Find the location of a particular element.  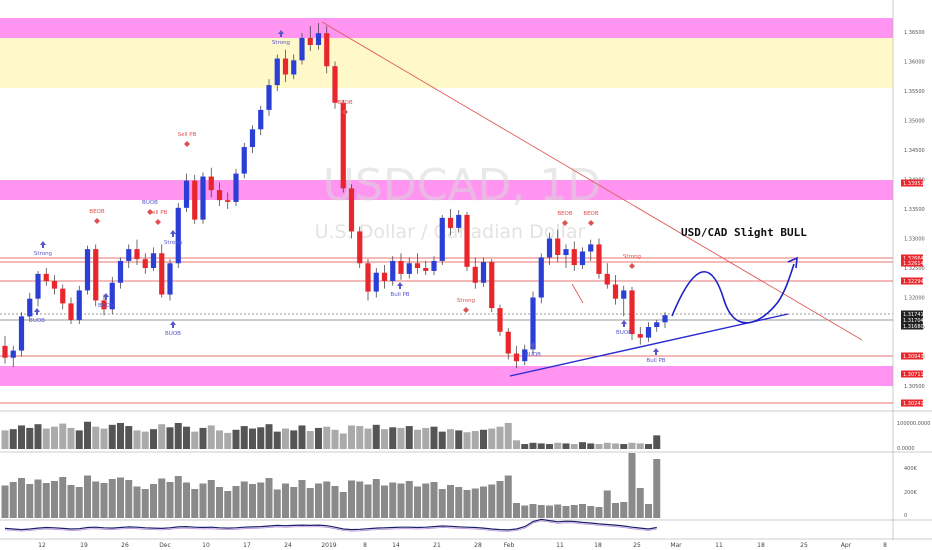

resistance-zone-mid is located at coordinates (446, 190).